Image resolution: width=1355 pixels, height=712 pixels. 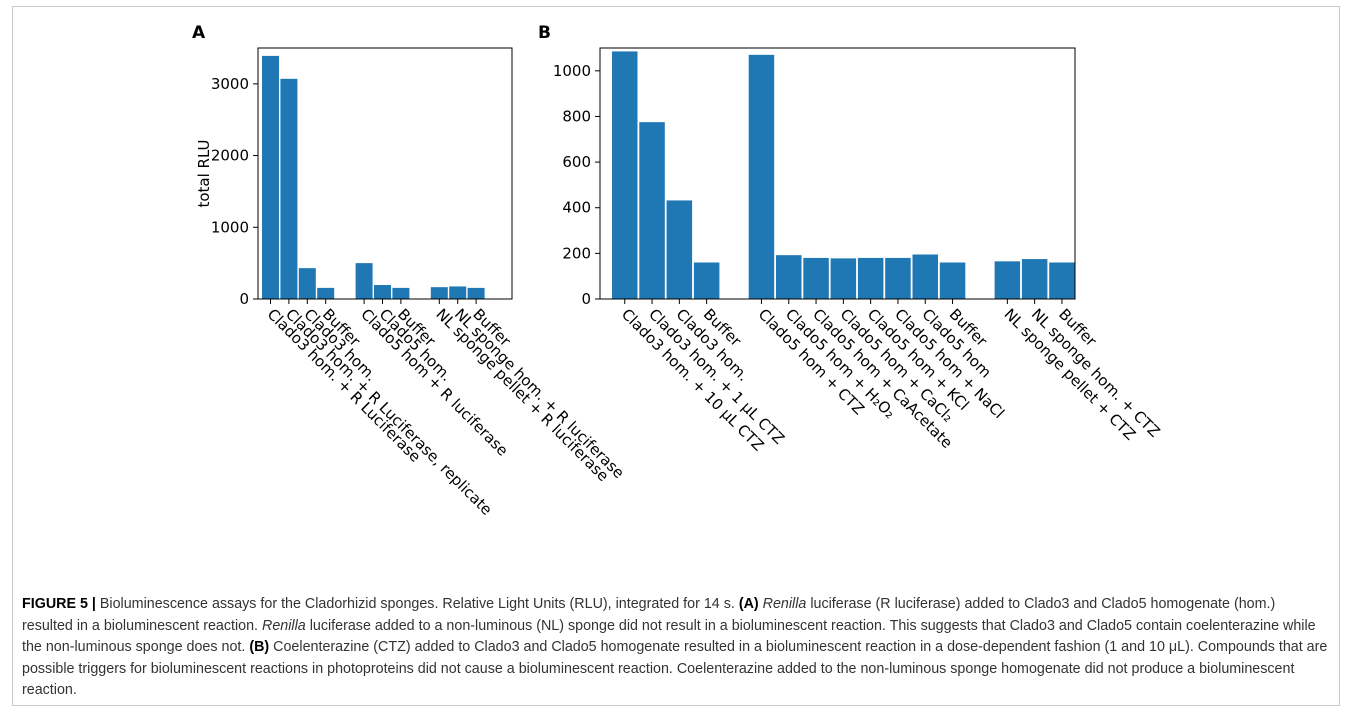 I want to click on panel-a-x-tick-label: NL sponge hom. + R luciferase, so click(x=539, y=393).